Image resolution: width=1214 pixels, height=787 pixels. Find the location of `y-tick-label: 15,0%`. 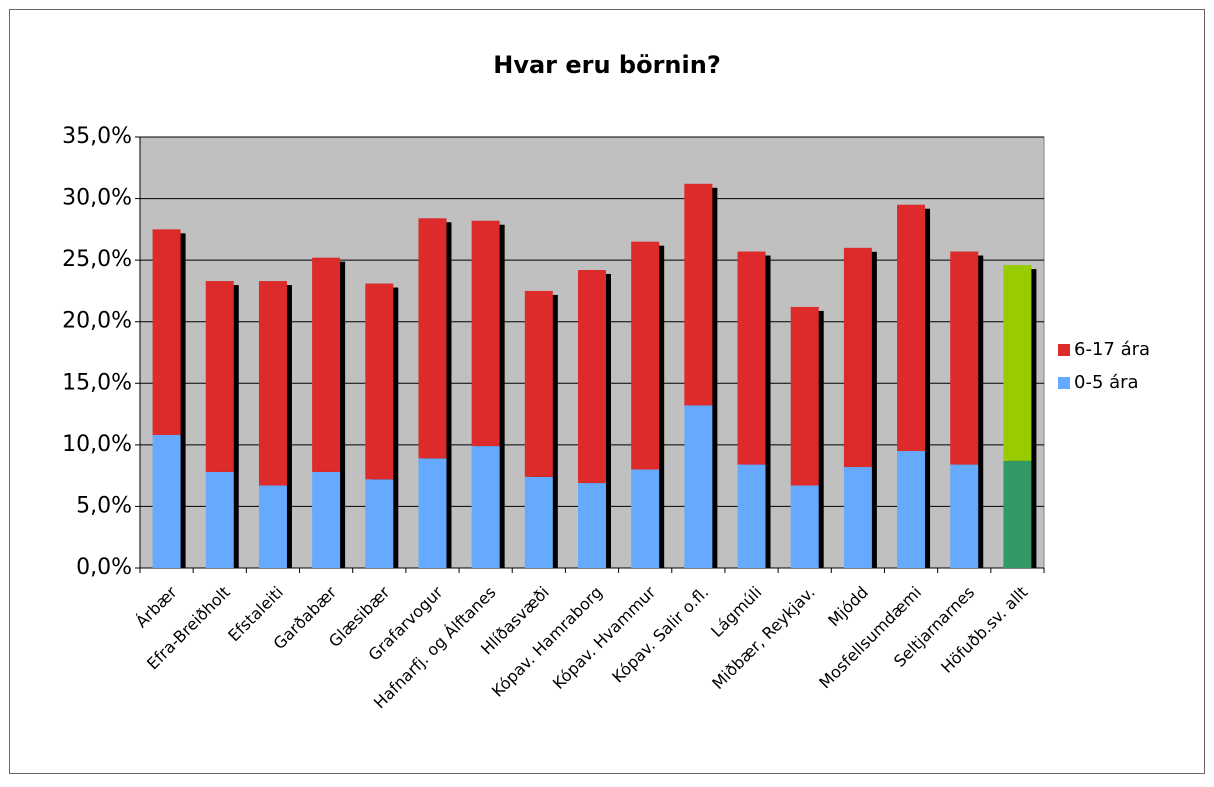

y-tick-label: 15,0% is located at coordinates (97, 382).